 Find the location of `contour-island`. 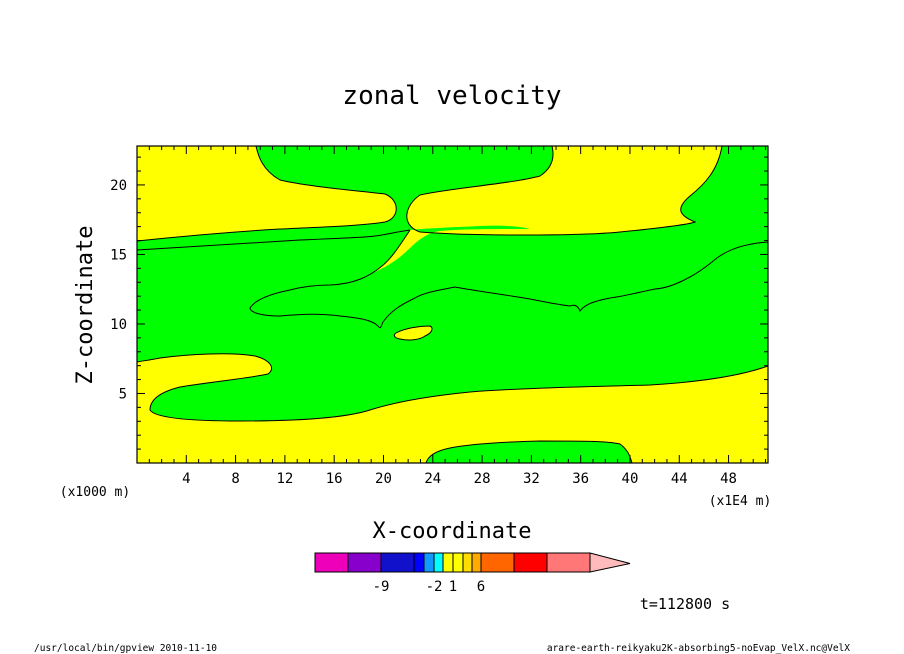

contour-island is located at coordinates (413, 333).